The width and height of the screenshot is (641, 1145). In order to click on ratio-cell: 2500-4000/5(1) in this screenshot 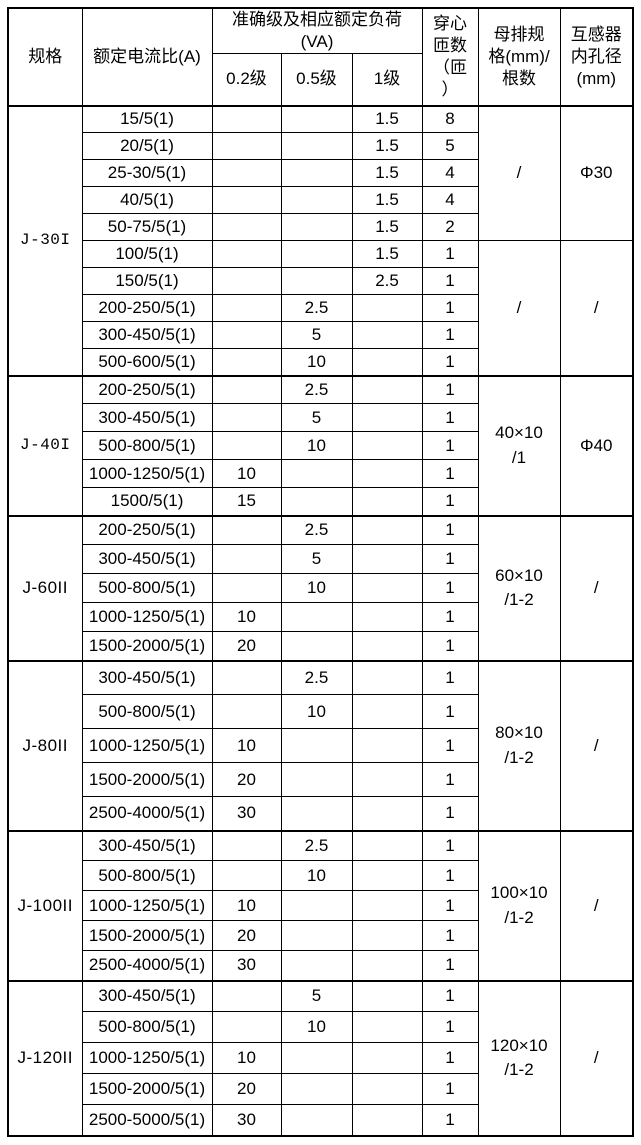, I will do `click(147, 814)`.